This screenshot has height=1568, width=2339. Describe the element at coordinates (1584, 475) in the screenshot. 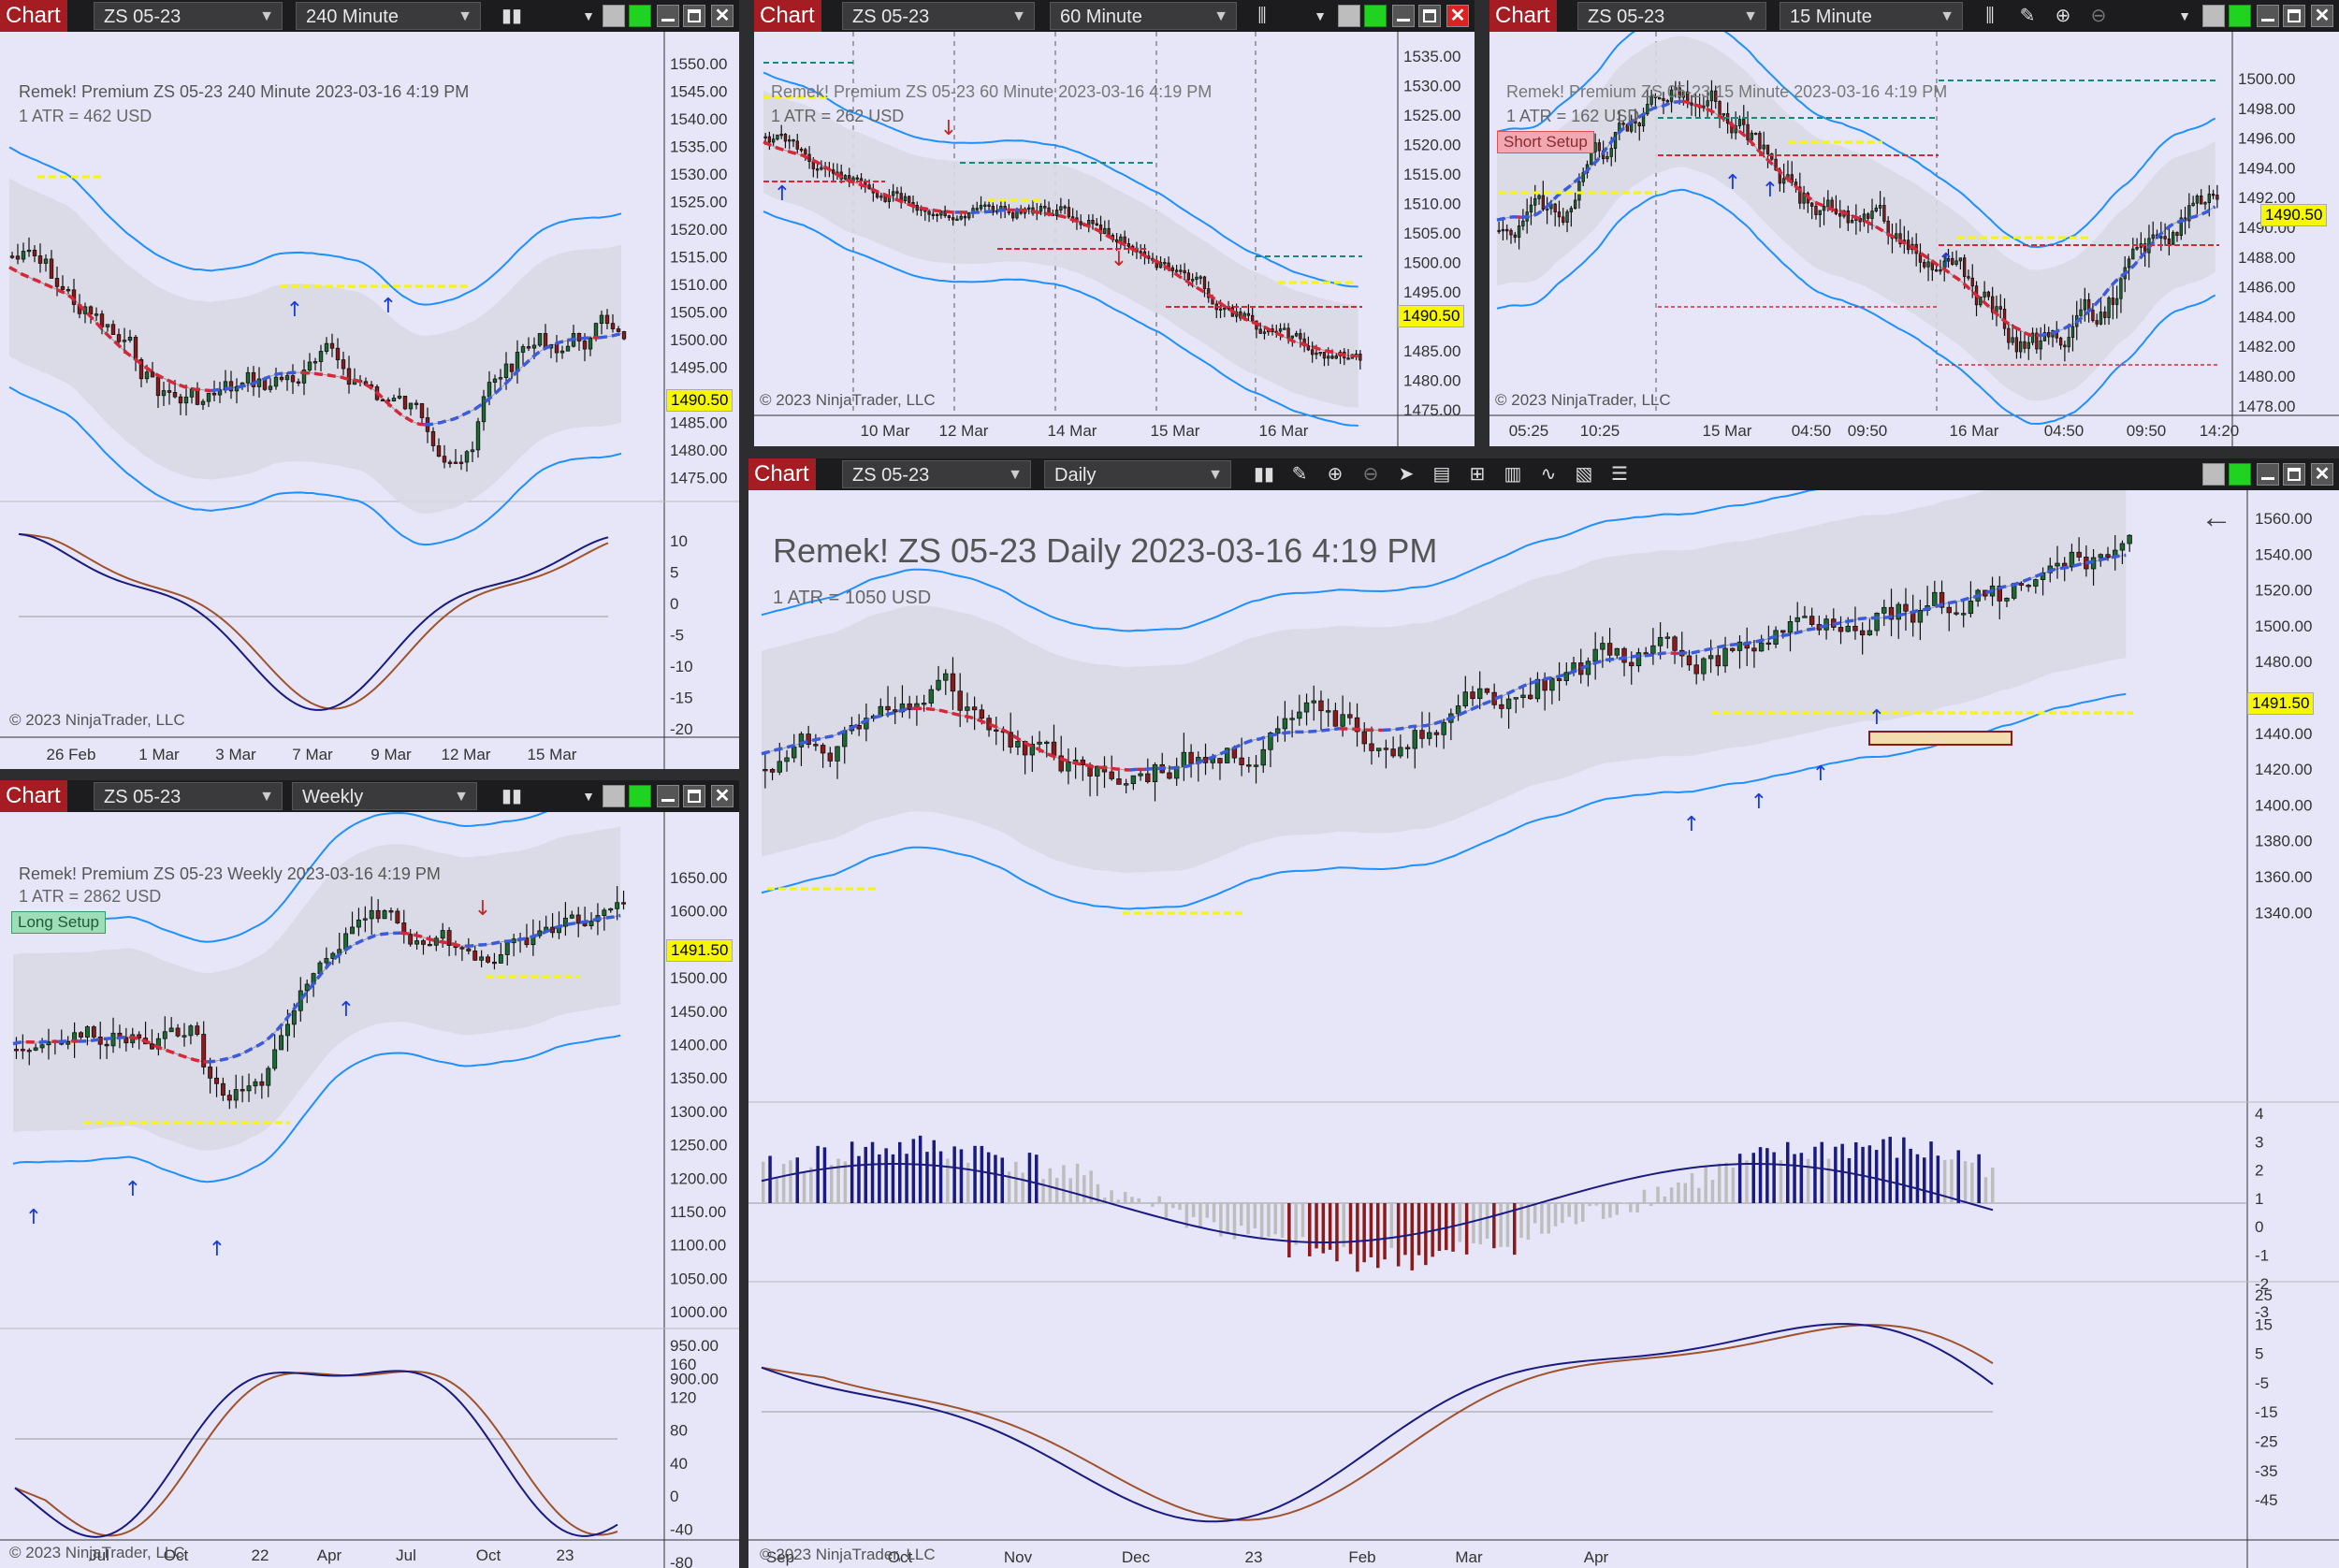

I see `properties-icon: ▧` at that location.